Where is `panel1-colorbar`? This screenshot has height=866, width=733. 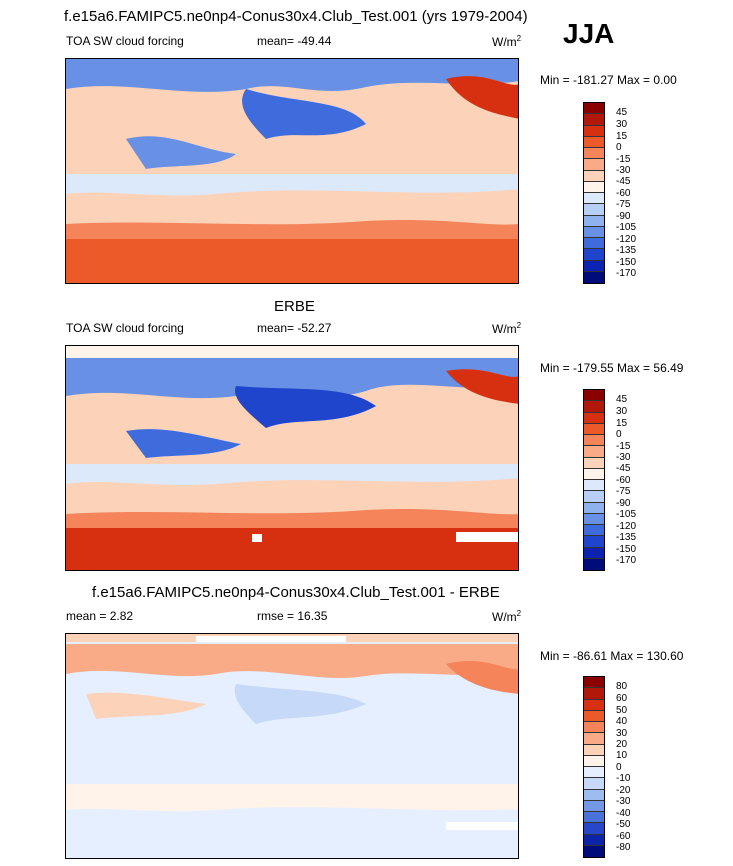 panel1-colorbar is located at coordinates (594, 193).